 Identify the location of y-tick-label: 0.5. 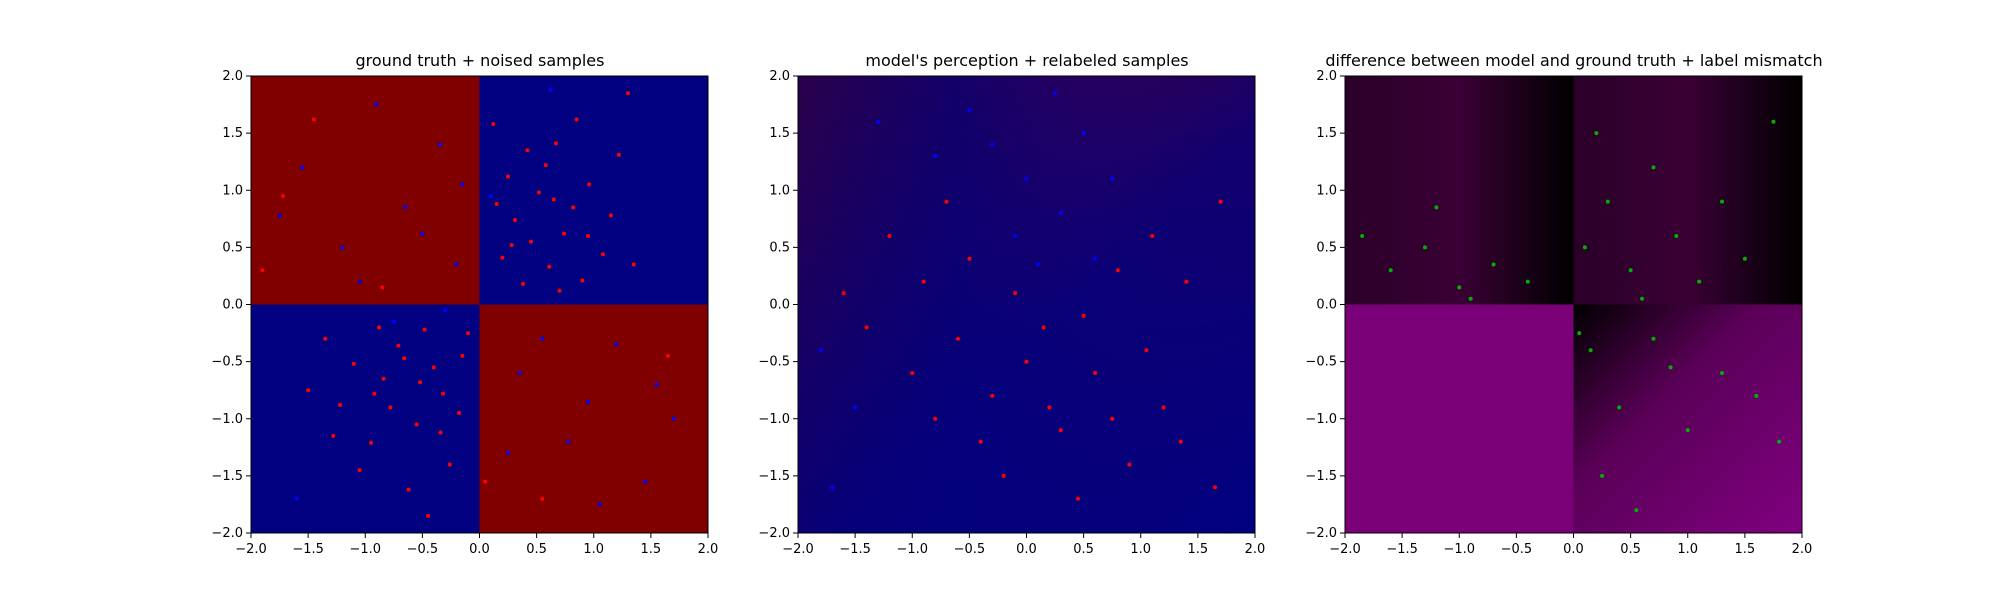
(1326, 247).